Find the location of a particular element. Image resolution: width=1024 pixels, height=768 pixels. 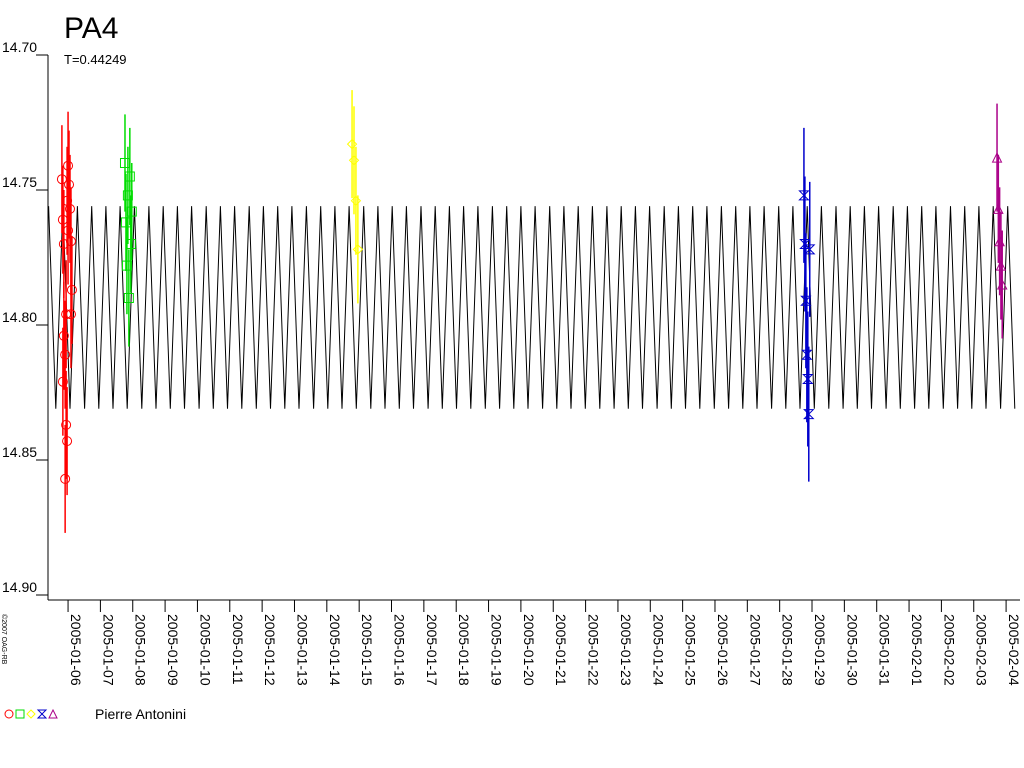

x-tick-label: 2005-01-11 is located at coordinates (238, 649).